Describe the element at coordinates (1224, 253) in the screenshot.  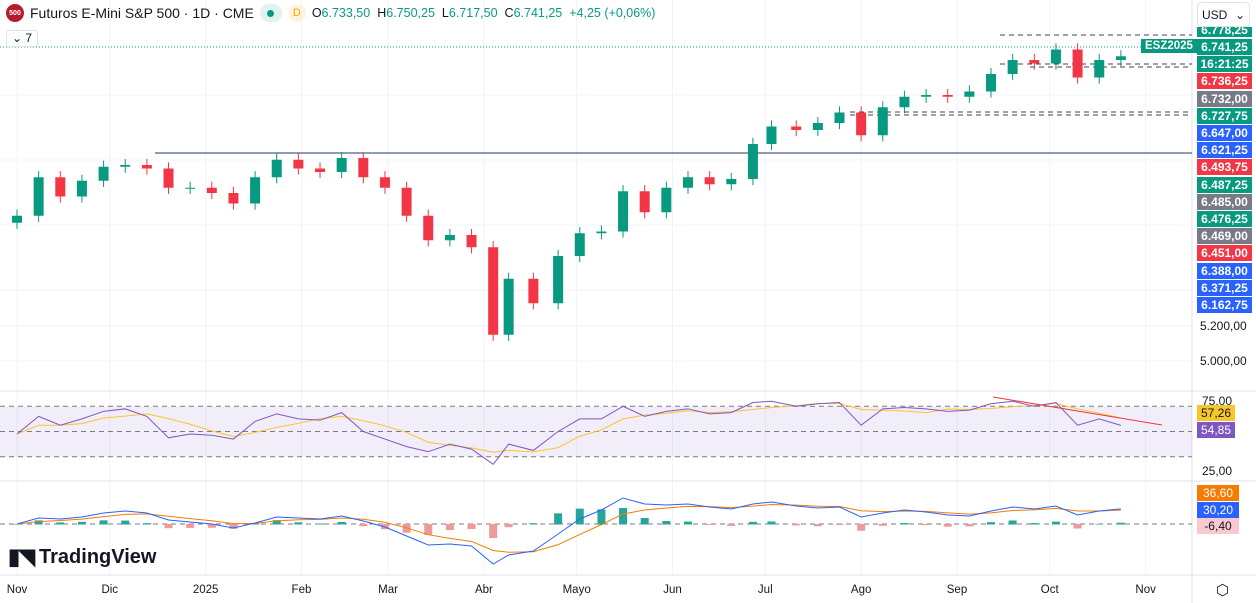
I see `price-tag: 6.451,00` at that location.